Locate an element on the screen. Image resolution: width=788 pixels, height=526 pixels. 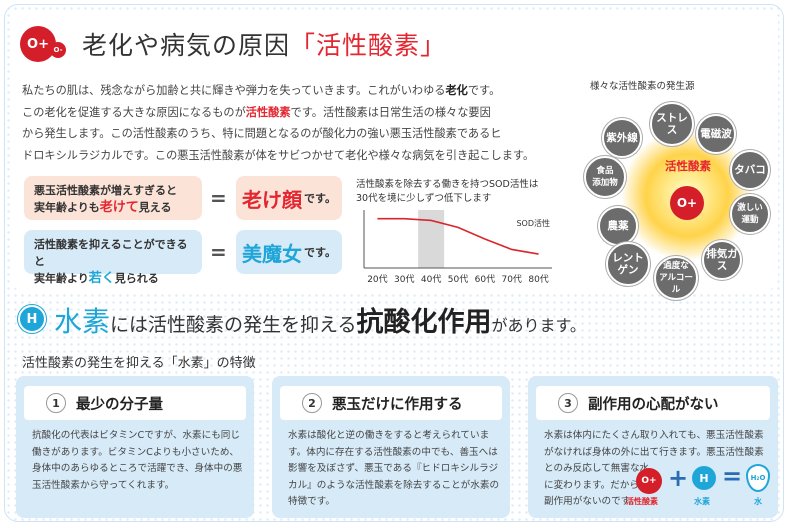
source-bubble: 排気ガス is located at coordinates (722, 260).